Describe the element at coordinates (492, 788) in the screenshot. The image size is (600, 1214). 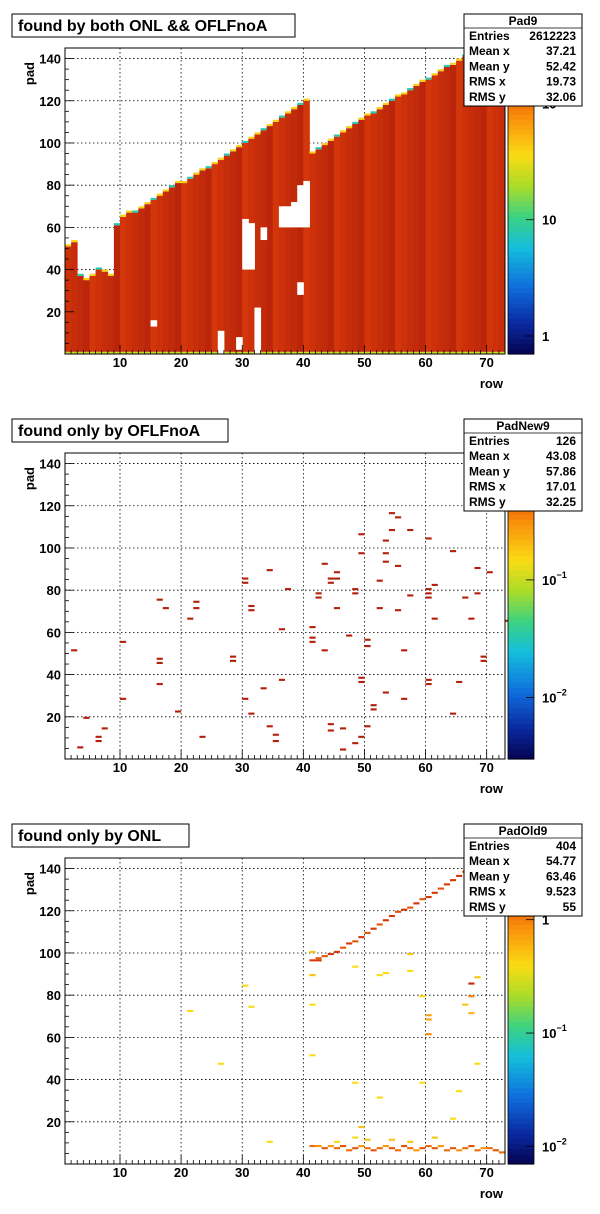
I see `x-axis-label: row` at that location.